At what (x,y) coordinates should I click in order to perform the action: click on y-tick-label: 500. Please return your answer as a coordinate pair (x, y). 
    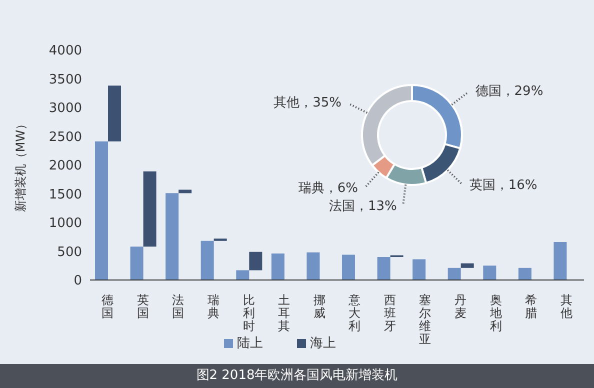
    Looking at the image, I should click on (69, 252).